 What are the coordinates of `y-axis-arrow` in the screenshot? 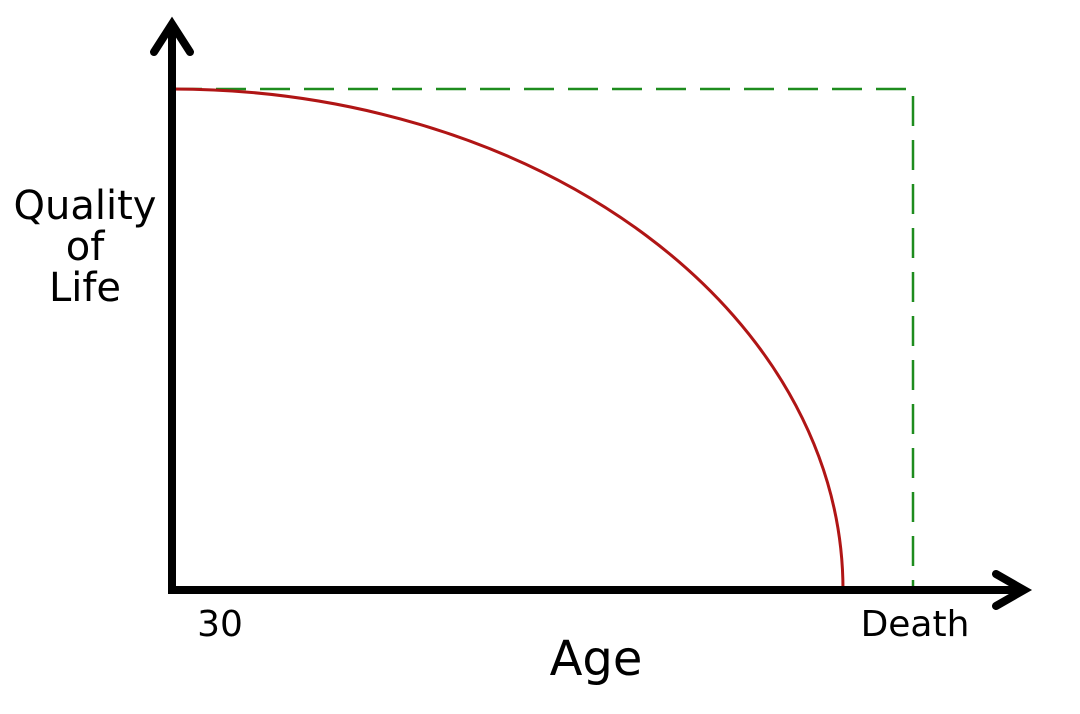 It's located at (172, 36).